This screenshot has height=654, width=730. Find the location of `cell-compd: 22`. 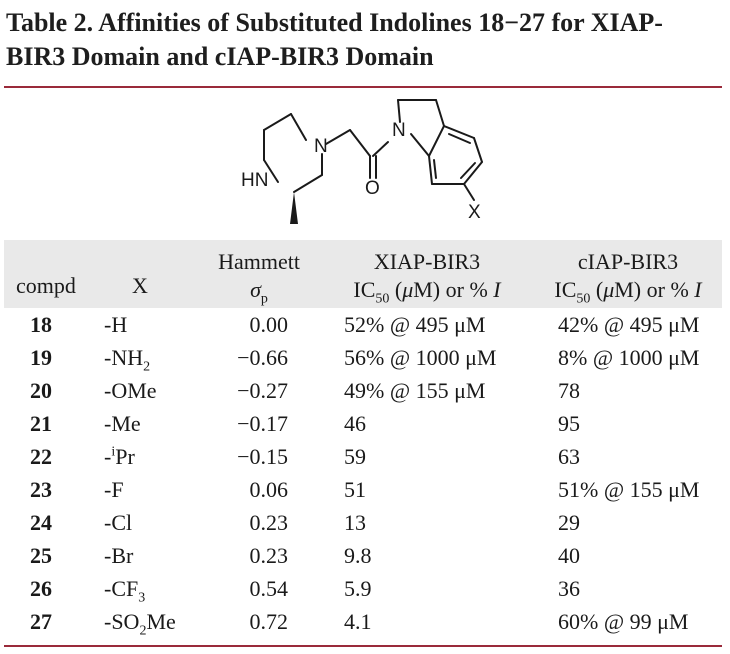

cell-compd: 22 is located at coordinates (41, 456).